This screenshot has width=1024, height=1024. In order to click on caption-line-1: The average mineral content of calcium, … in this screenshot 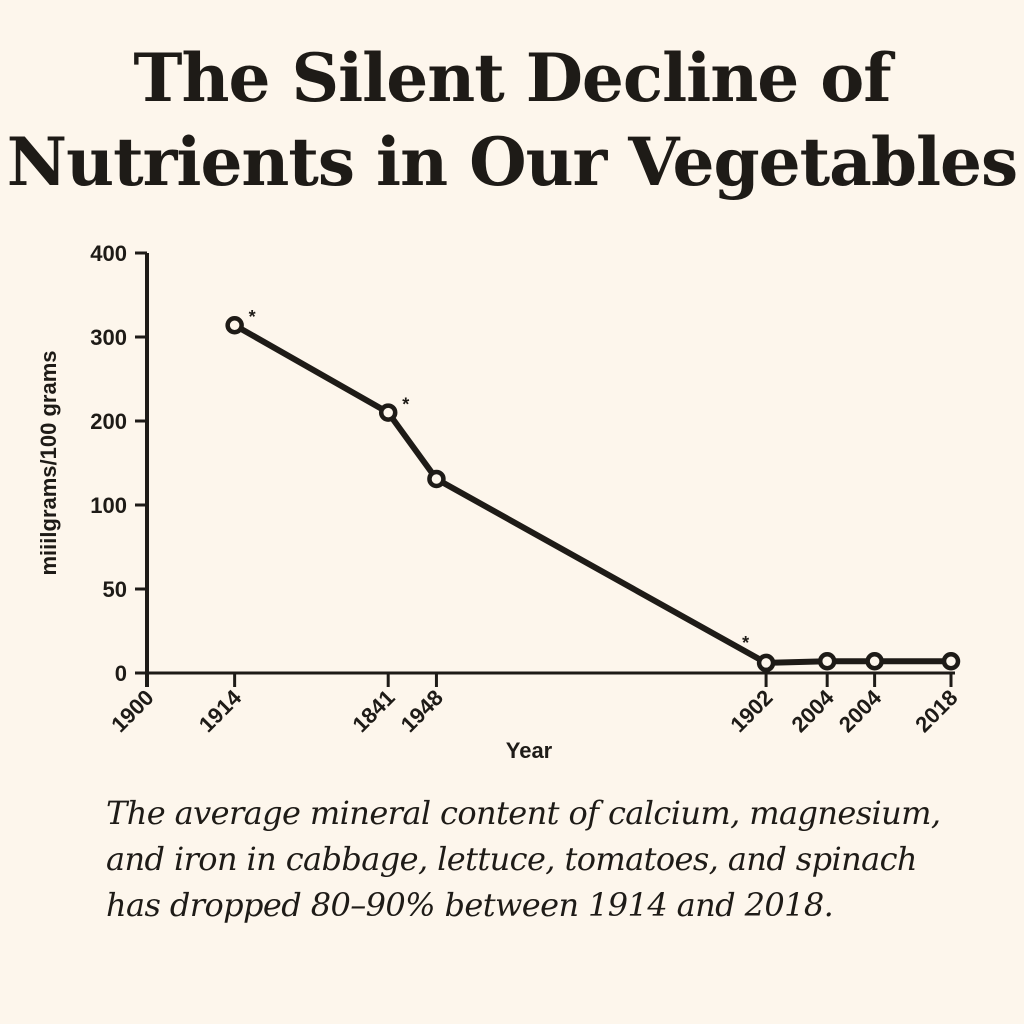, I will do `click(523, 813)`.